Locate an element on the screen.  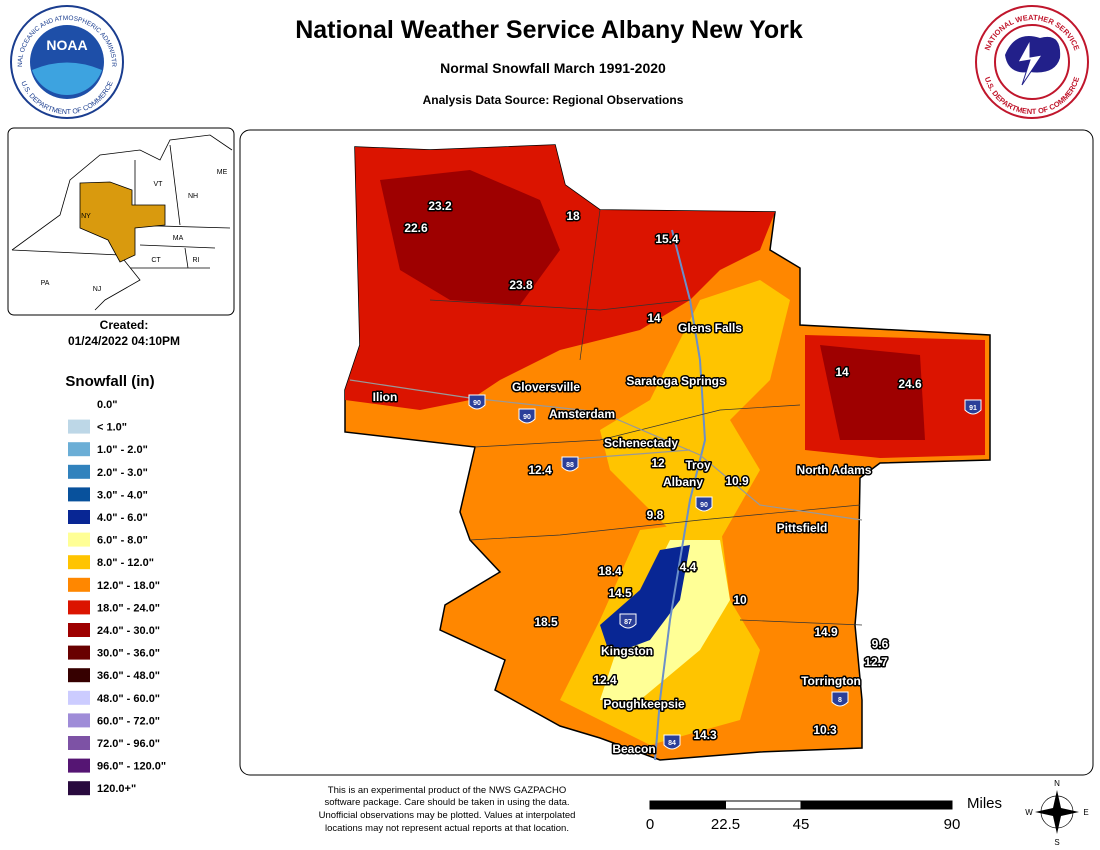
legend-label: 4.0" - 6.0" is located at coordinates (122, 518).